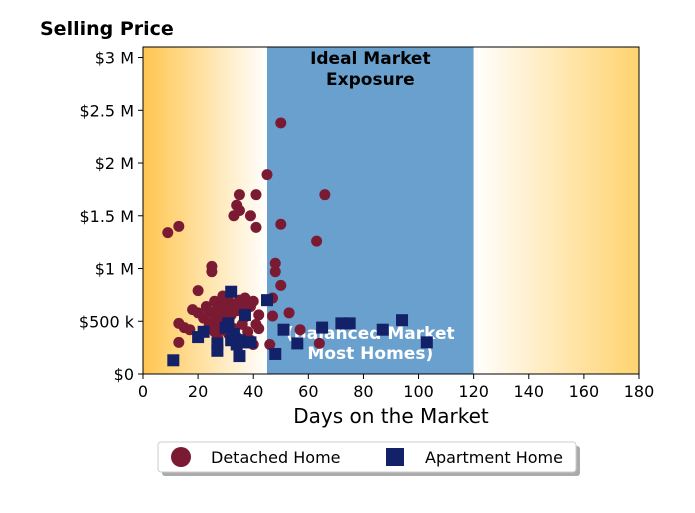 This screenshot has height=513, width=695. What do you see at coordinates (114, 58) in the screenshot?
I see `y-tick-label: $3 M` at bounding box center [114, 58].